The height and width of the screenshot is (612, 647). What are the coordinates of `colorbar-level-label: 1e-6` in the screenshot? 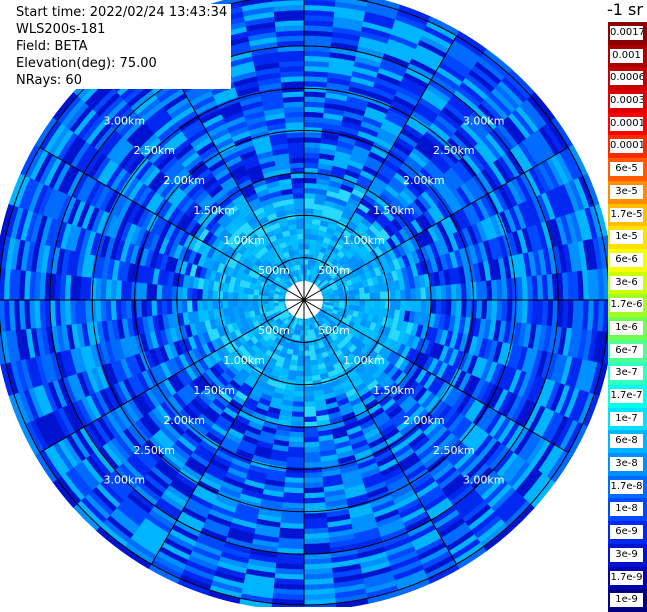 It's located at (626, 327).